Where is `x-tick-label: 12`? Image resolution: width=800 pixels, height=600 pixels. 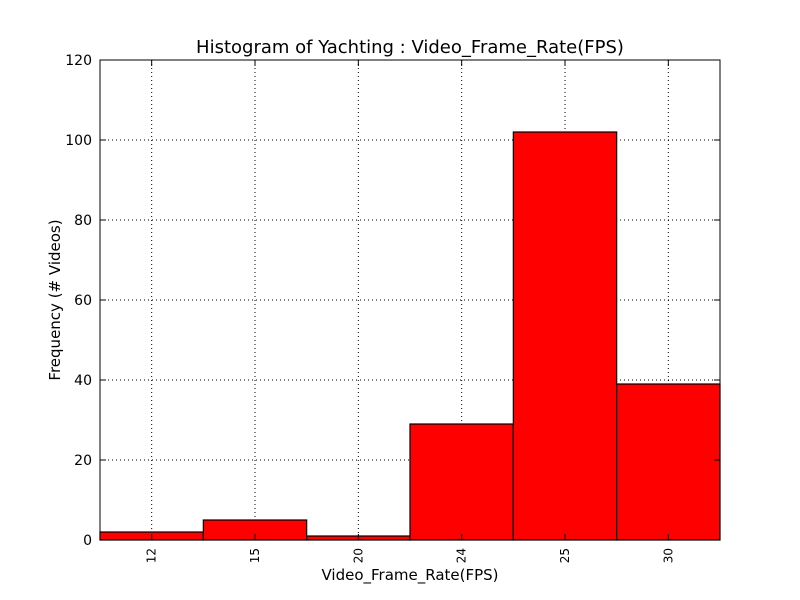
x-tick-label: 12 is located at coordinates (152, 555).